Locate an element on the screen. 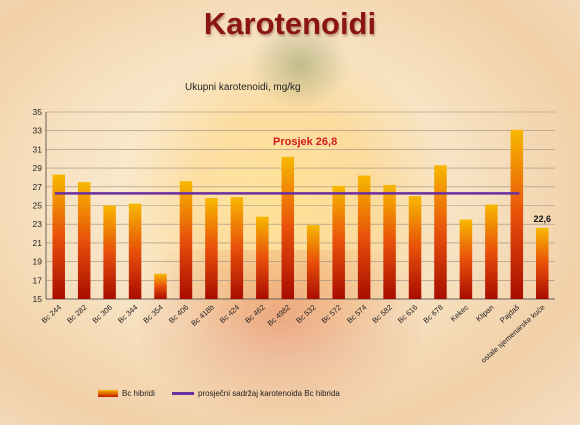  x-tick-label: Bc 306 is located at coordinates (102, 314).